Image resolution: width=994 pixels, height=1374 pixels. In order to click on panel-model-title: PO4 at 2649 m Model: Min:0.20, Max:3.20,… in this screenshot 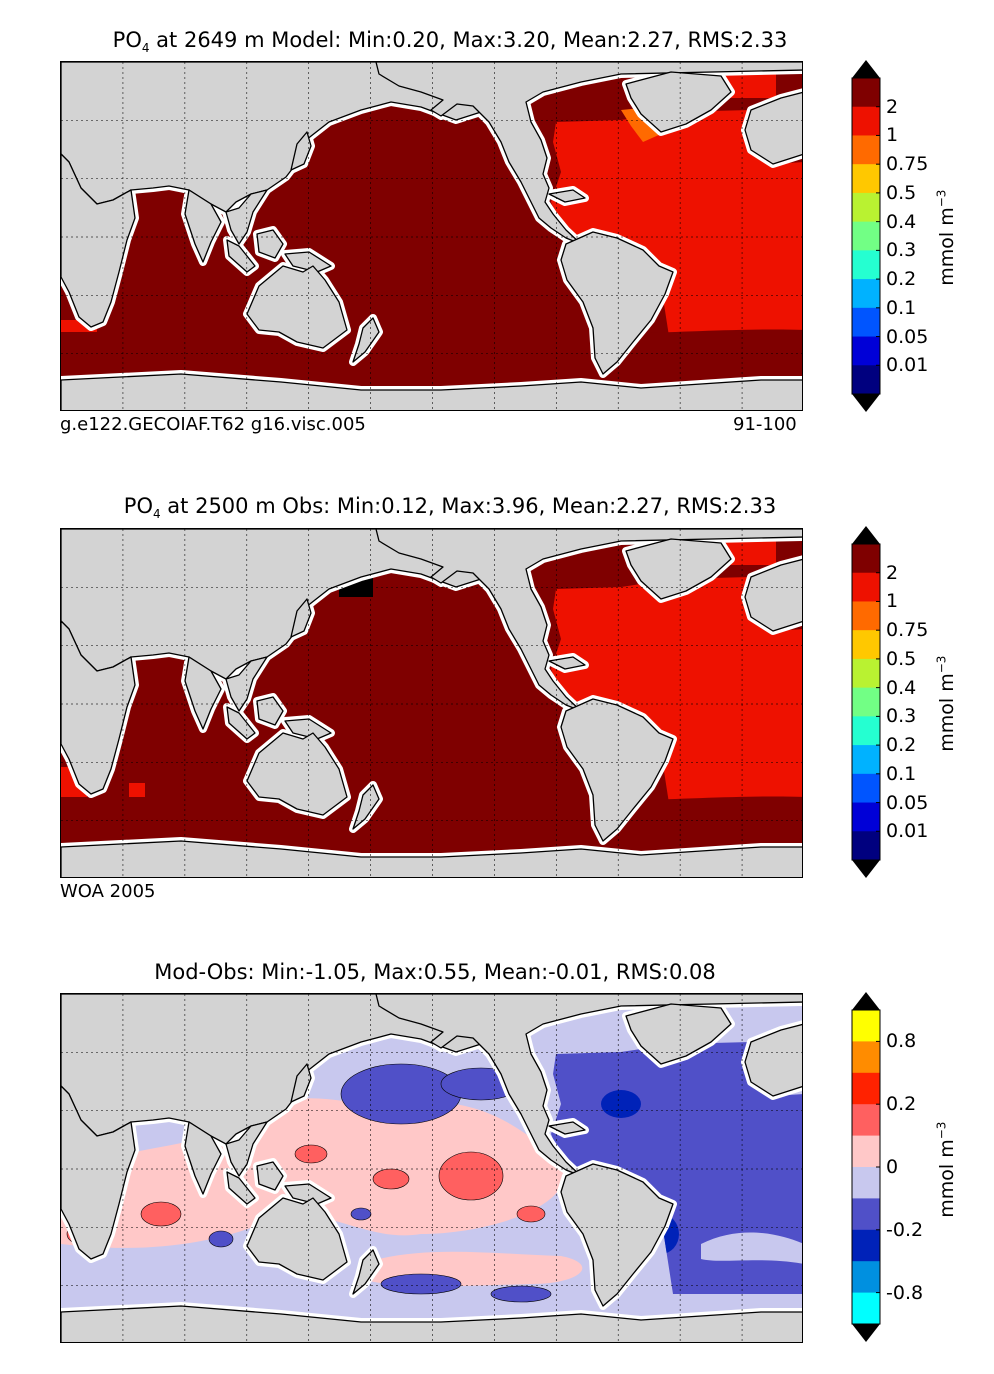, I will do `click(450, 42)`.